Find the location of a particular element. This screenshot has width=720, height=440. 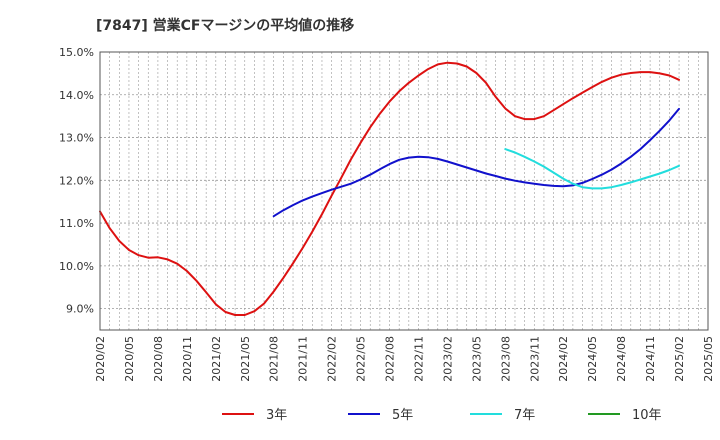

y-tick-label: 14.0% is located at coordinates (76, 95).